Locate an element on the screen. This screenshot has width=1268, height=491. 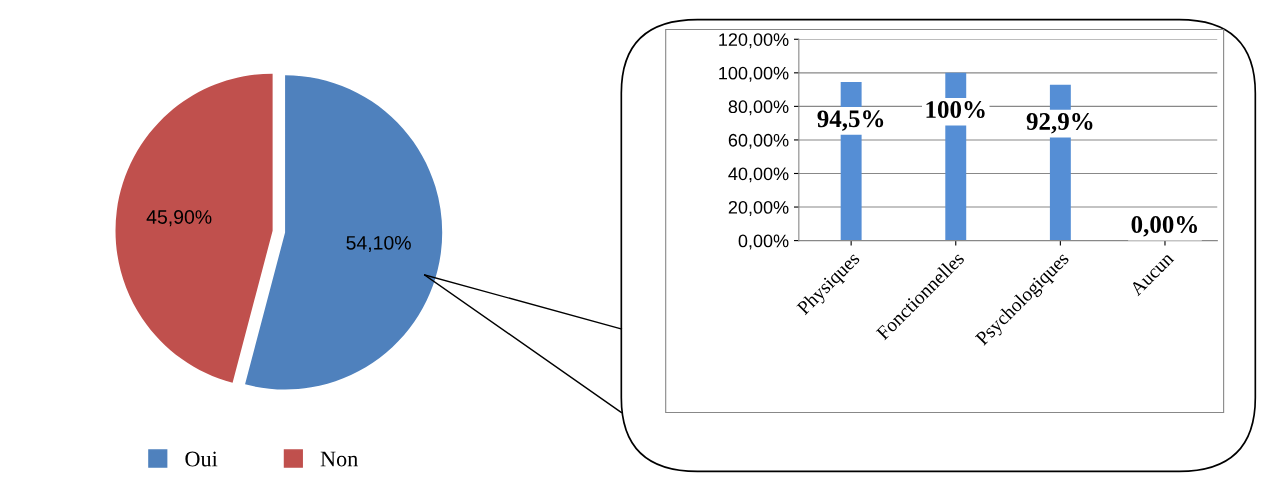
y-tick-label: 40,00% is located at coordinates (758, 175).